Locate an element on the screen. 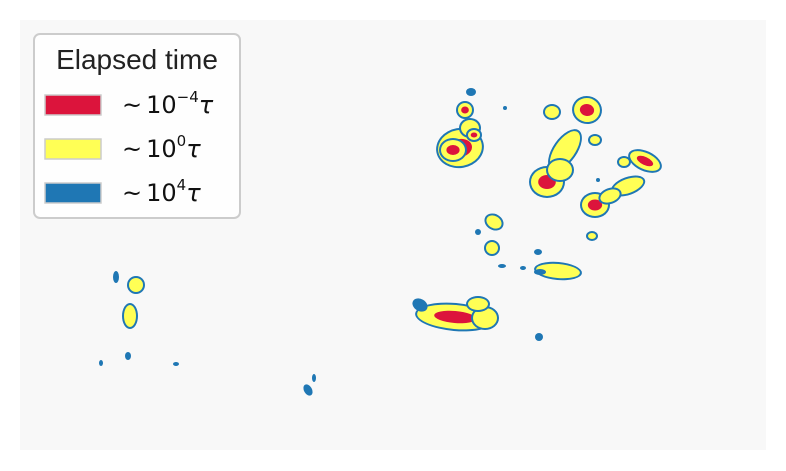  legend-swatch-red is located at coordinates (73, 105).